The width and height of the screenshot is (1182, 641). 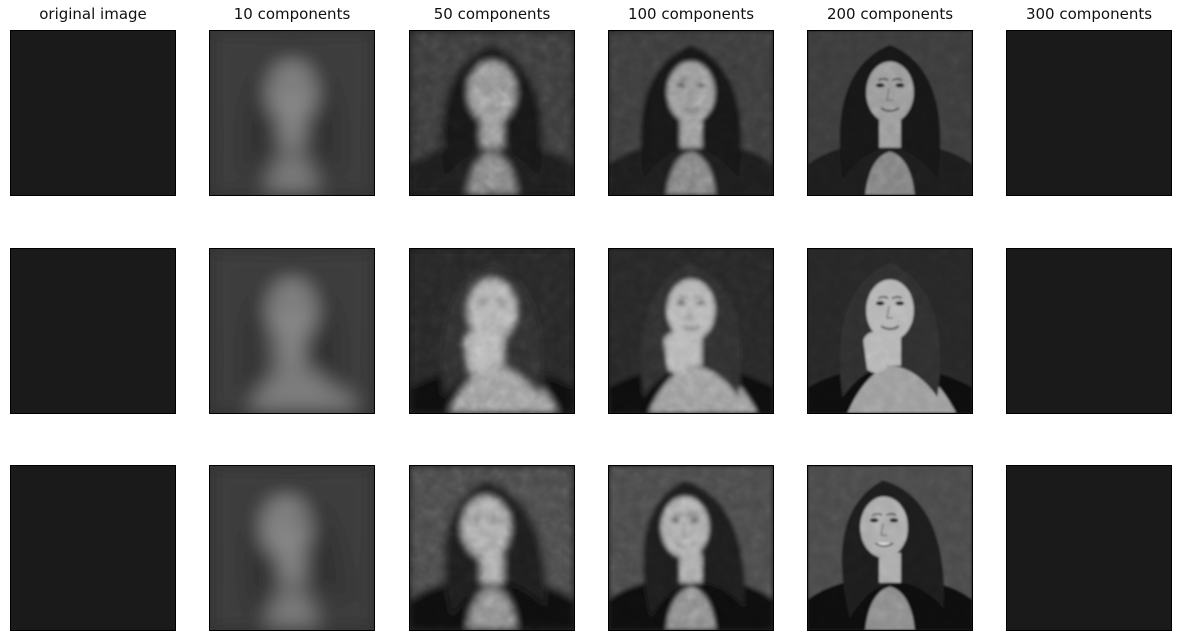 I want to click on column-title: 200 components, so click(x=890, y=14).